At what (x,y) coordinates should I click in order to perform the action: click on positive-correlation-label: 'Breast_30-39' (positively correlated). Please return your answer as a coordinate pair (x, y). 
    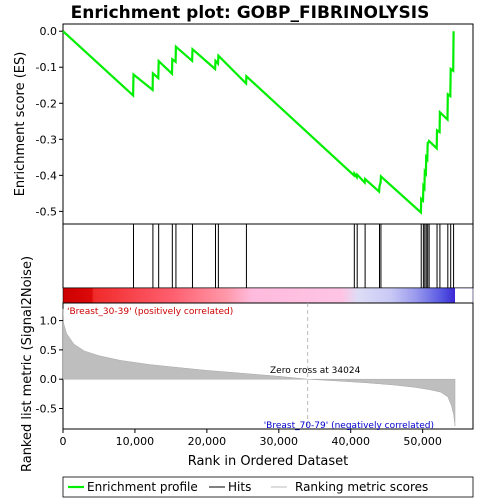
    Looking at the image, I should click on (150, 312).